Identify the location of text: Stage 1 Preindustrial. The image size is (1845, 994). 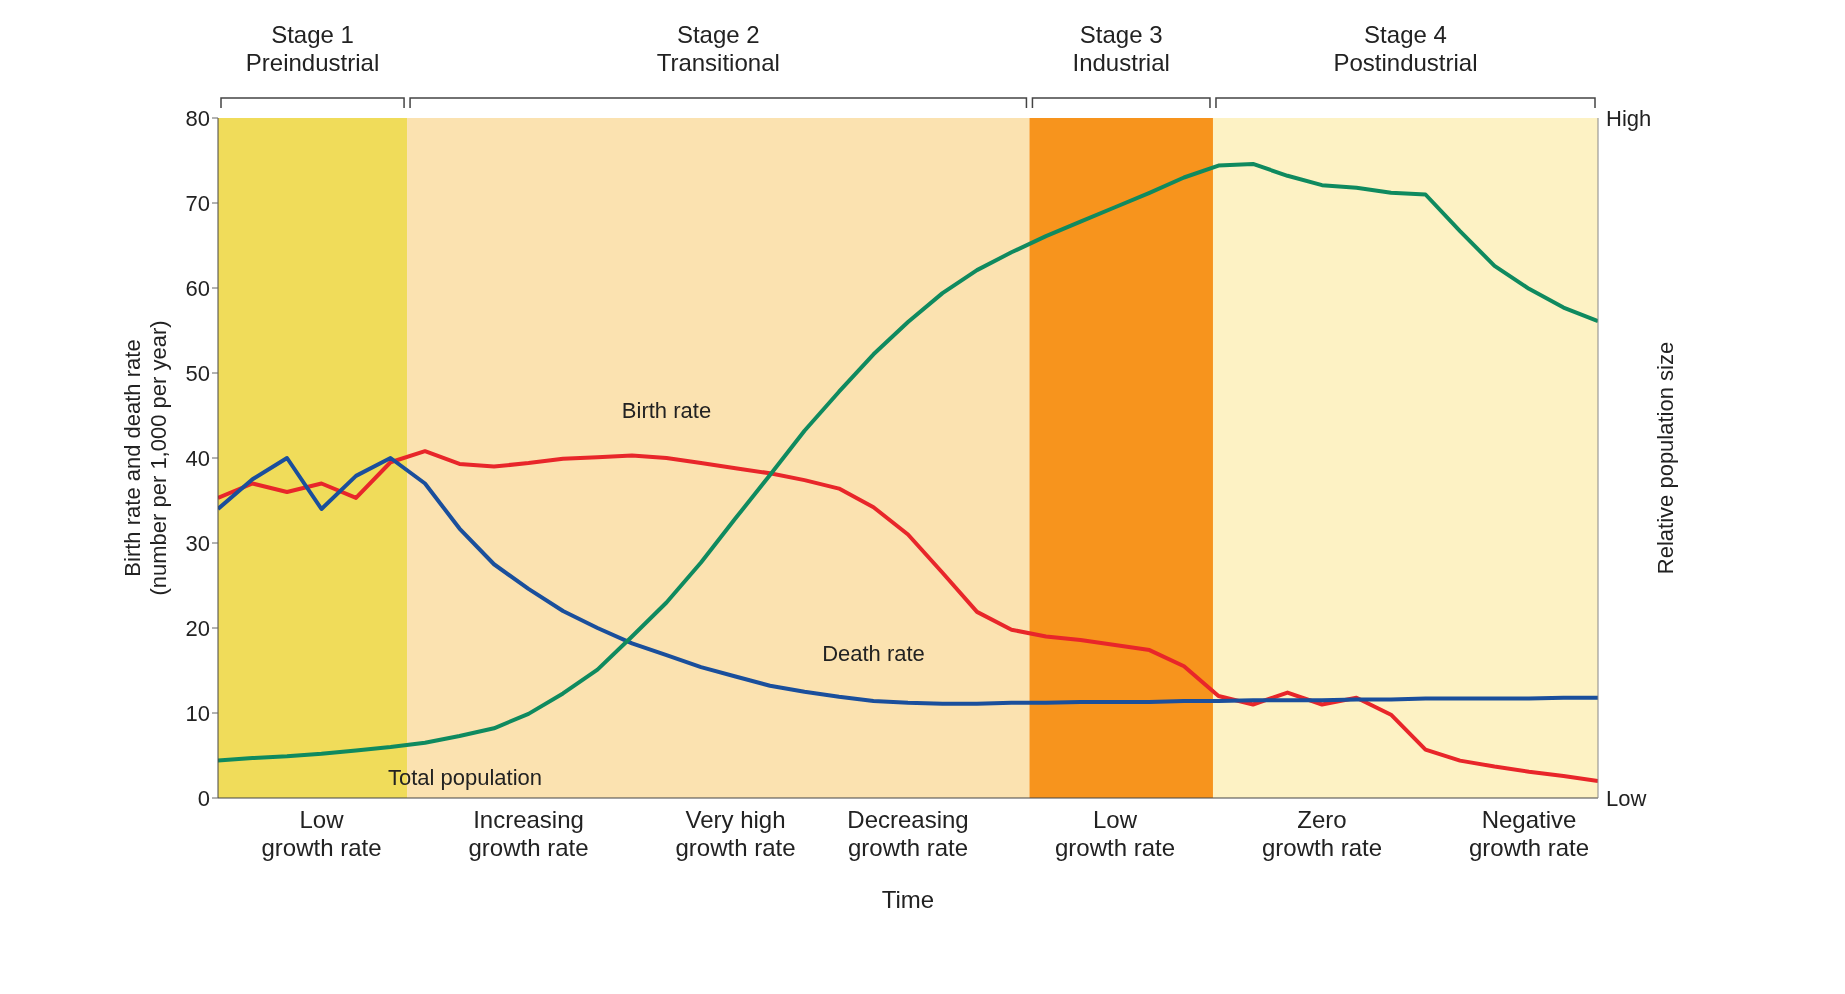
(312, 48).